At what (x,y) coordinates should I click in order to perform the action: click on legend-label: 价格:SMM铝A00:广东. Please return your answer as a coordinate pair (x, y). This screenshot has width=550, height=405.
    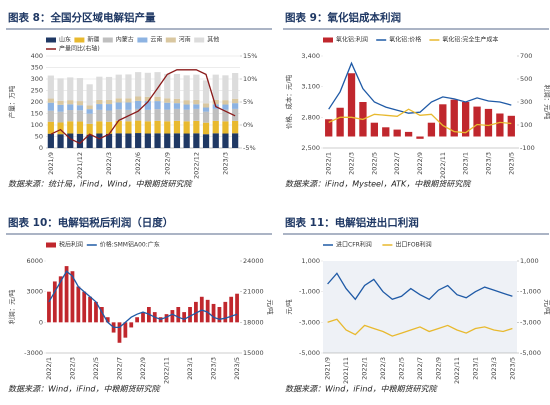
    Looking at the image, I should click on (130, 245).